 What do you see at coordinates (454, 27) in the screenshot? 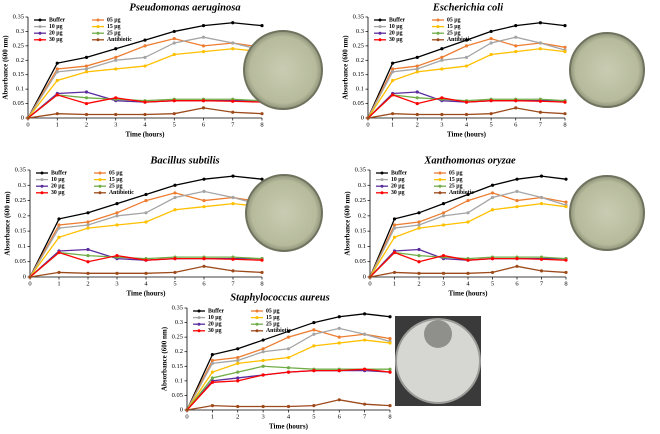
I see `legend-label: 15 µg` at bounding box center [454, 27].